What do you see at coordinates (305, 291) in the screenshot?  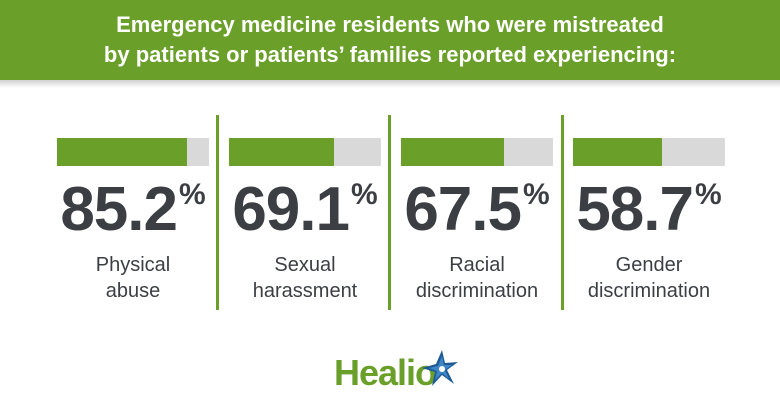 I see `stat-label-line2: harassment` at bounding box center [305, 291].